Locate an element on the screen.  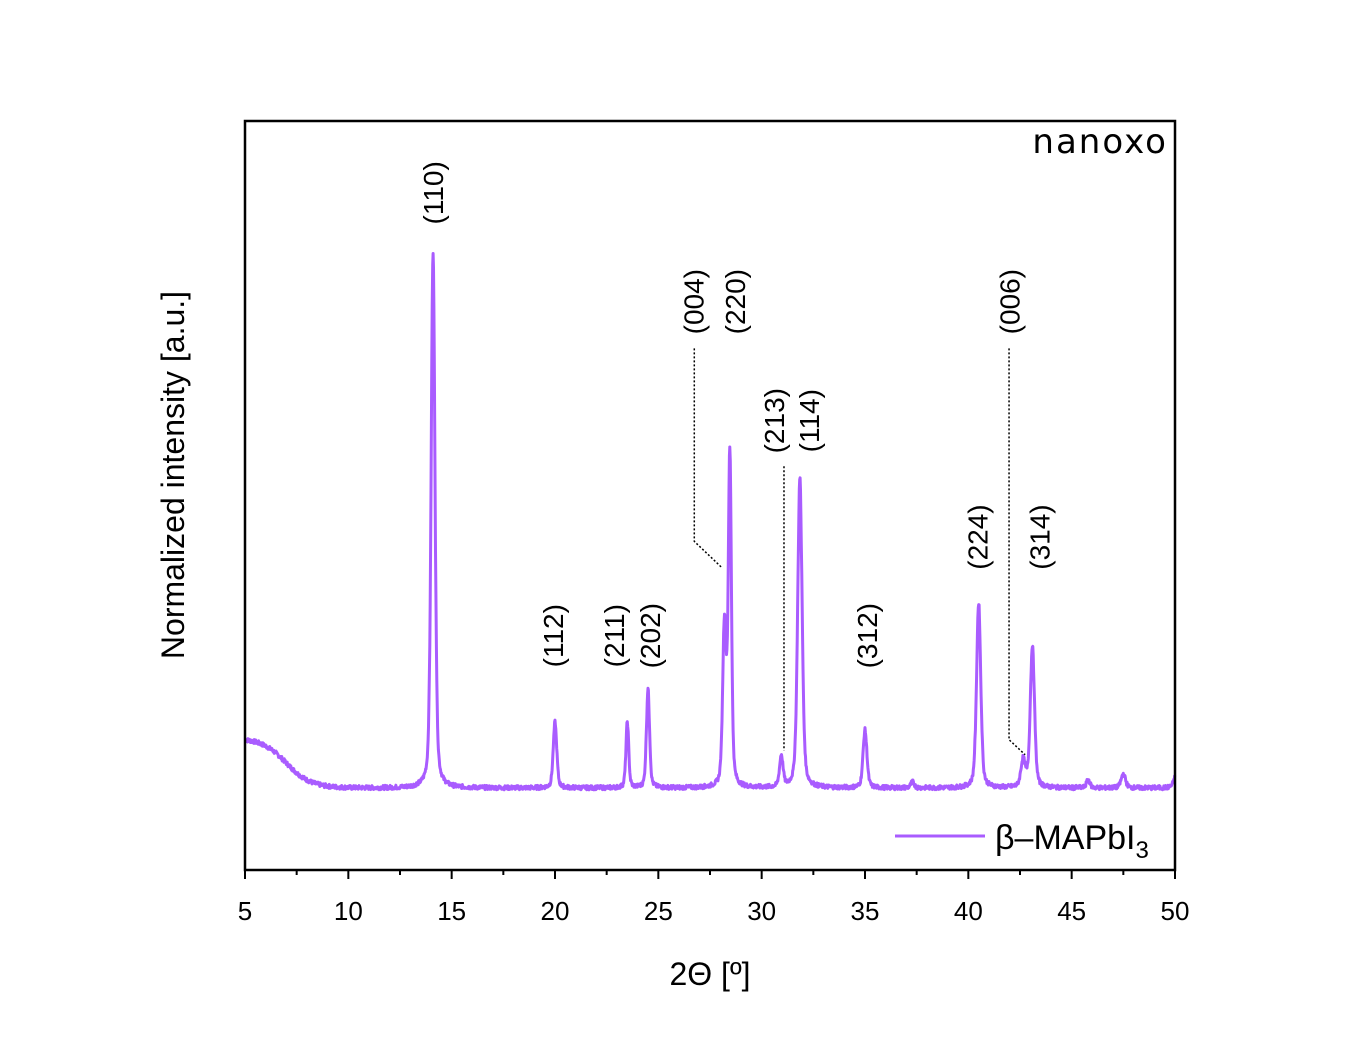
peak-label: (314) is located at coordinates (1040, 536).